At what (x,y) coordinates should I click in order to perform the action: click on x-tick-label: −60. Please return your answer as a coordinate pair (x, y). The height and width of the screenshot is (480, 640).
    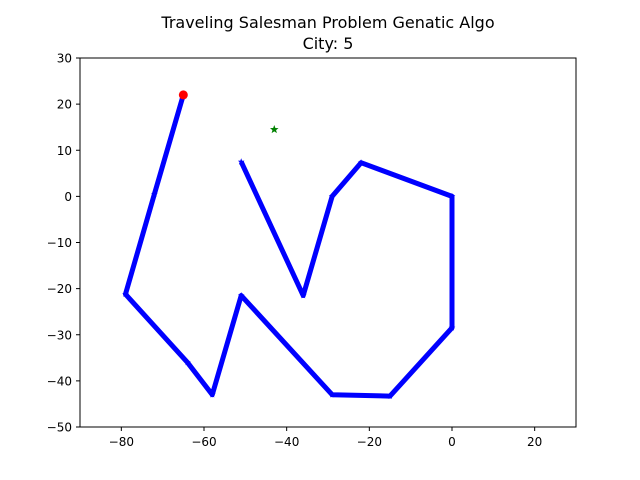
    Looking at the image, I should click on (203, 442).